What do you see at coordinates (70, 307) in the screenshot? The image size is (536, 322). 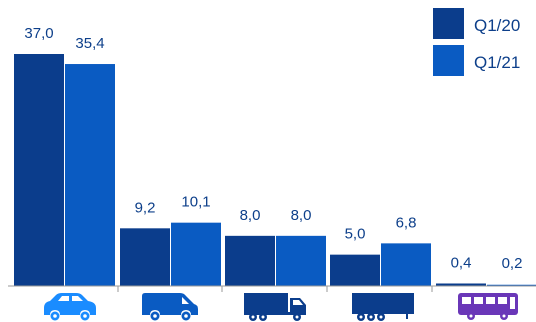 I see `car-icon` at bounding box center [70, 307].